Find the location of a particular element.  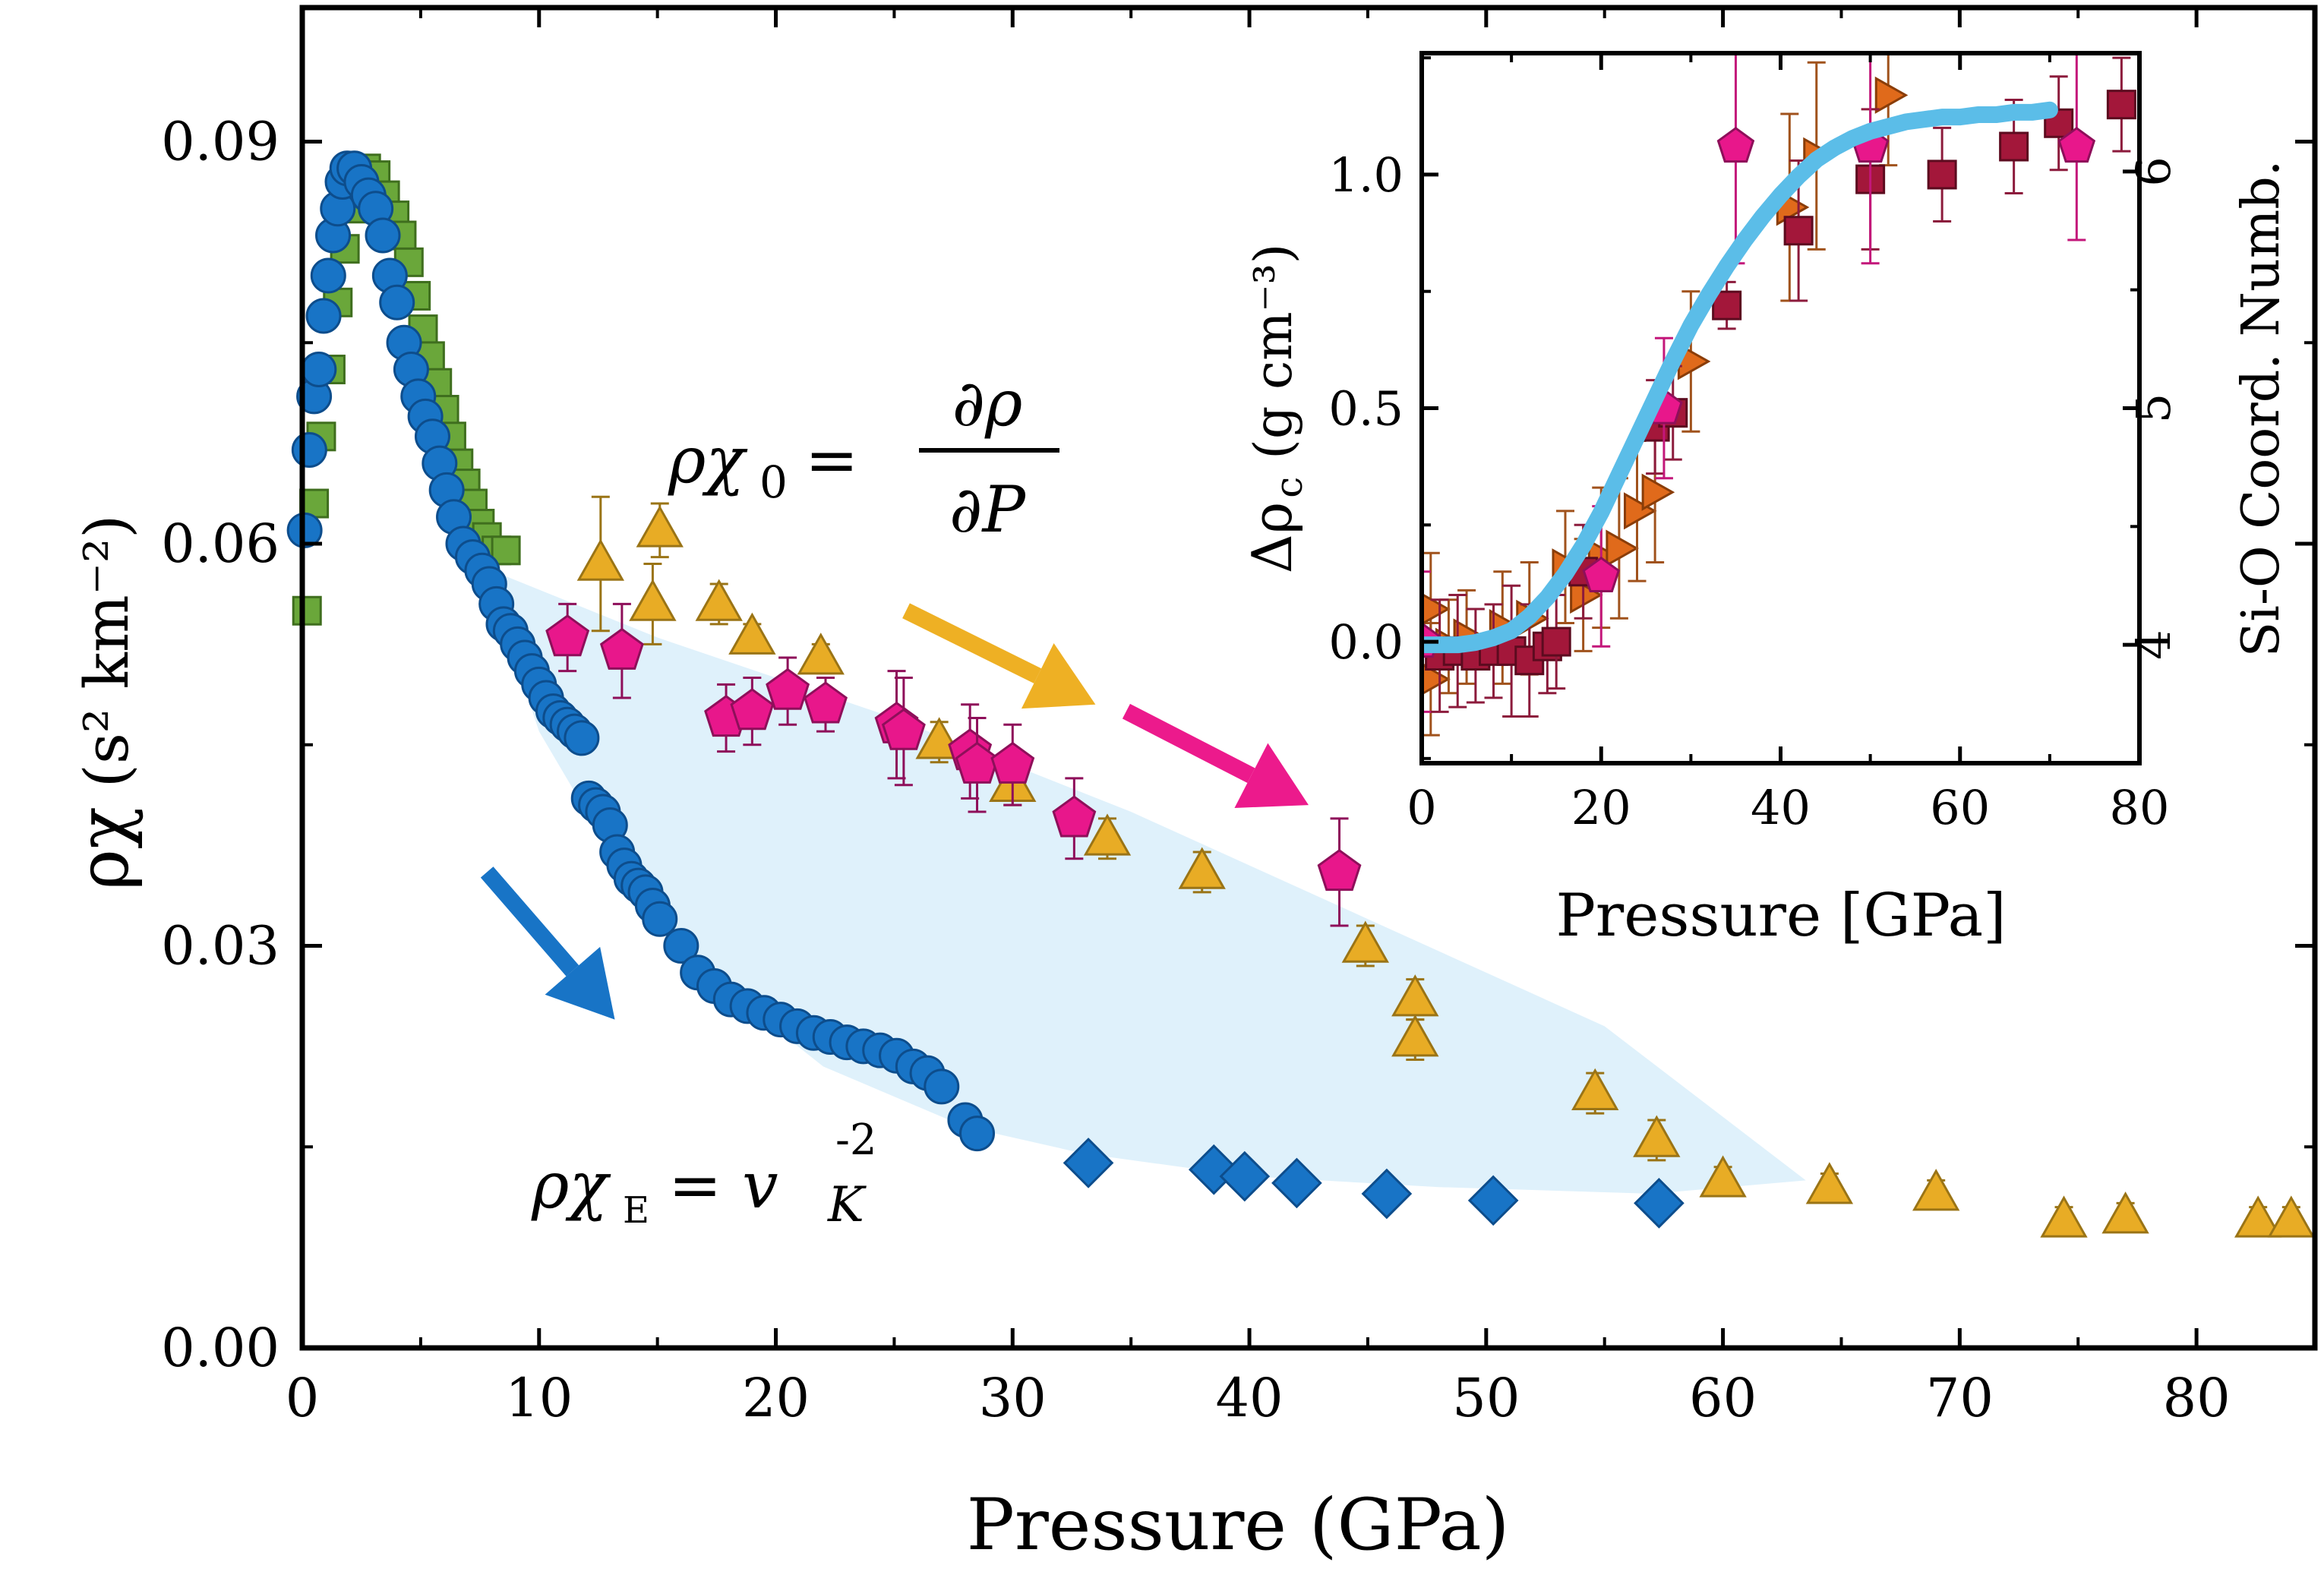

main-x-tick-label: 0 is located at coordinates (303, 1398).